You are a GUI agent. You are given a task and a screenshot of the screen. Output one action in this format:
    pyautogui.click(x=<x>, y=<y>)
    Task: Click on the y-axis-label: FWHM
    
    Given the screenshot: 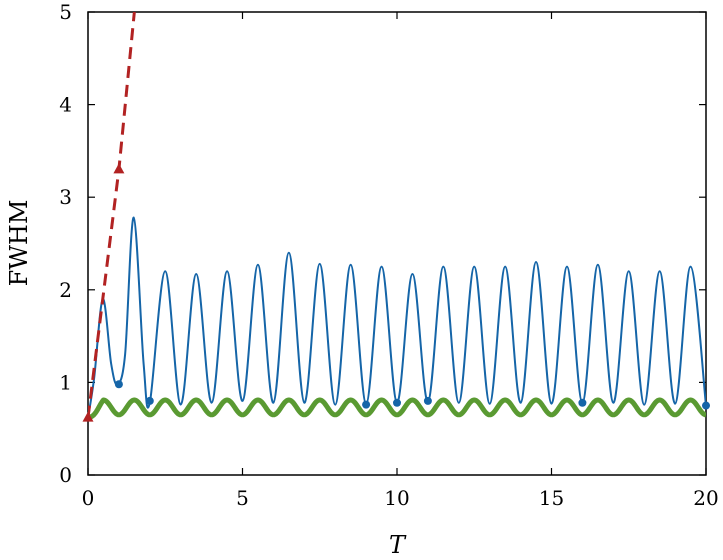 What is the action you would take?
    pyautogui.click(x=19, y=243)
    